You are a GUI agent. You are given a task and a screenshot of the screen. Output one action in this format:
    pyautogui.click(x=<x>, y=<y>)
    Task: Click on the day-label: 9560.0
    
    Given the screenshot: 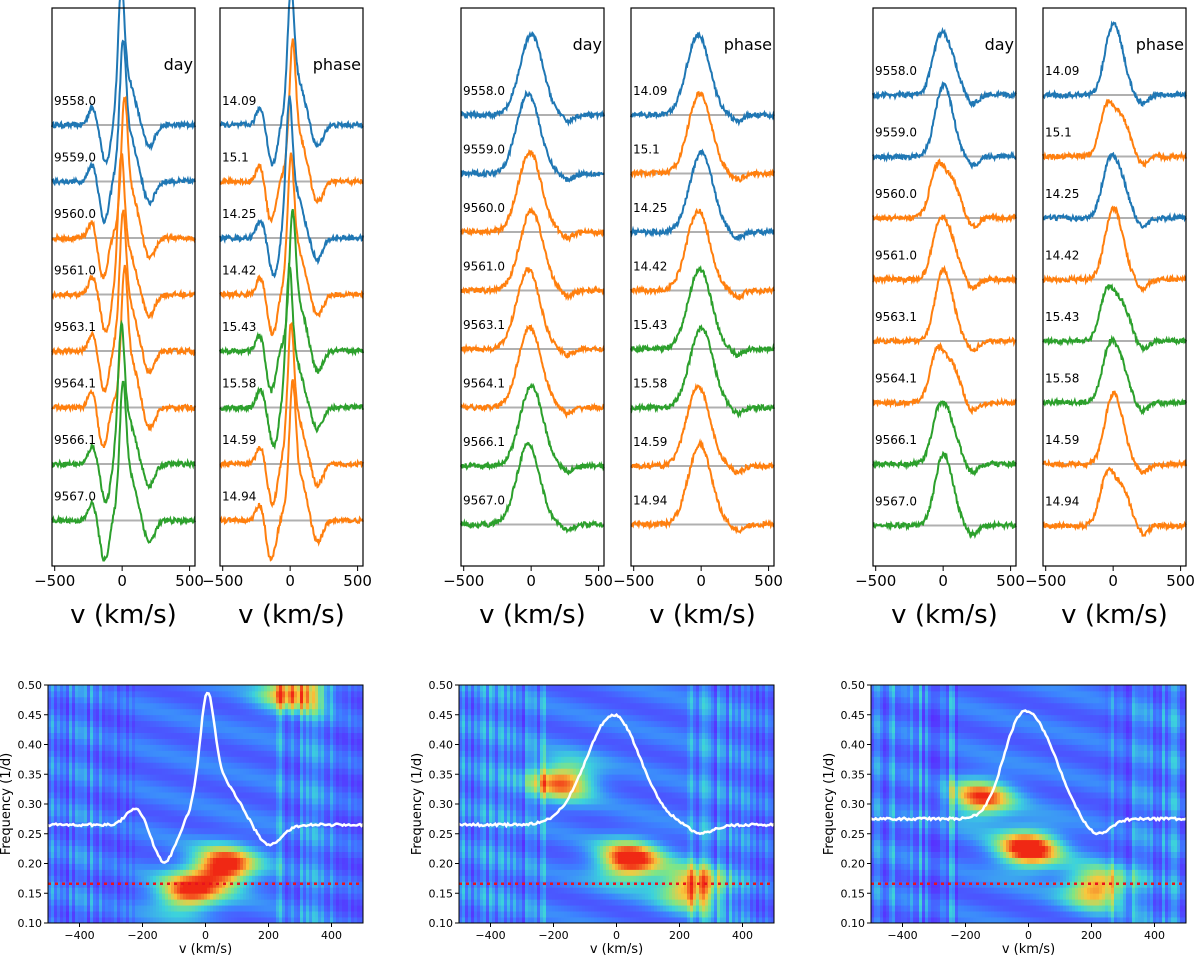 What is the action you would take?
    pyautogui.click(x=484, y=208)
    